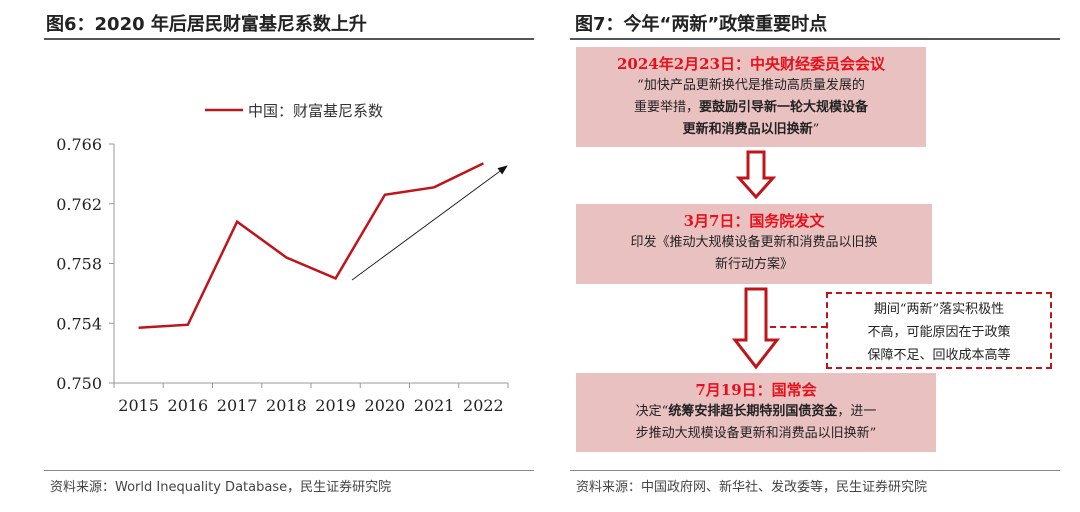 This screenshot has height=512, width=1080. What do you see at coordinates (385, 405) in the screenshot?
I see `x-tick-label: 2020` at bounding box center [385, 405].